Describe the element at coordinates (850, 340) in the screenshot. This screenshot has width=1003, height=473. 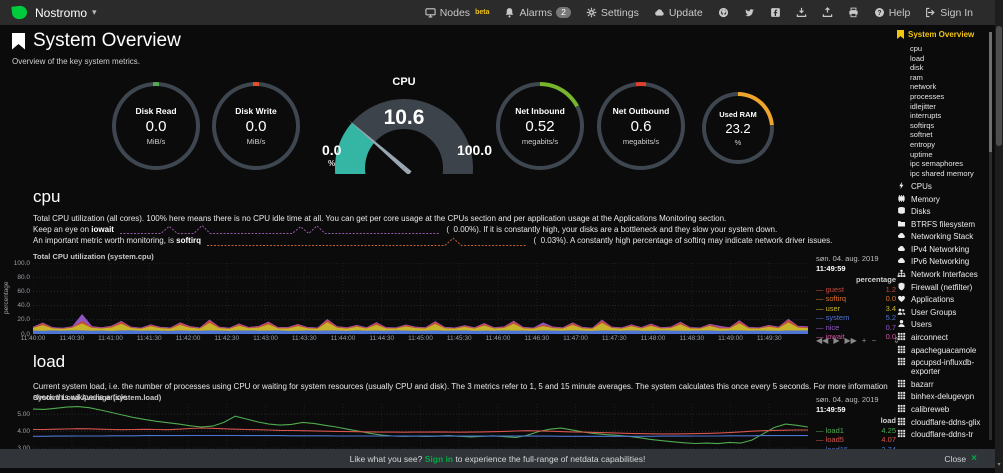
I see `toolbar-forward-icon: ▶▶` at that location.